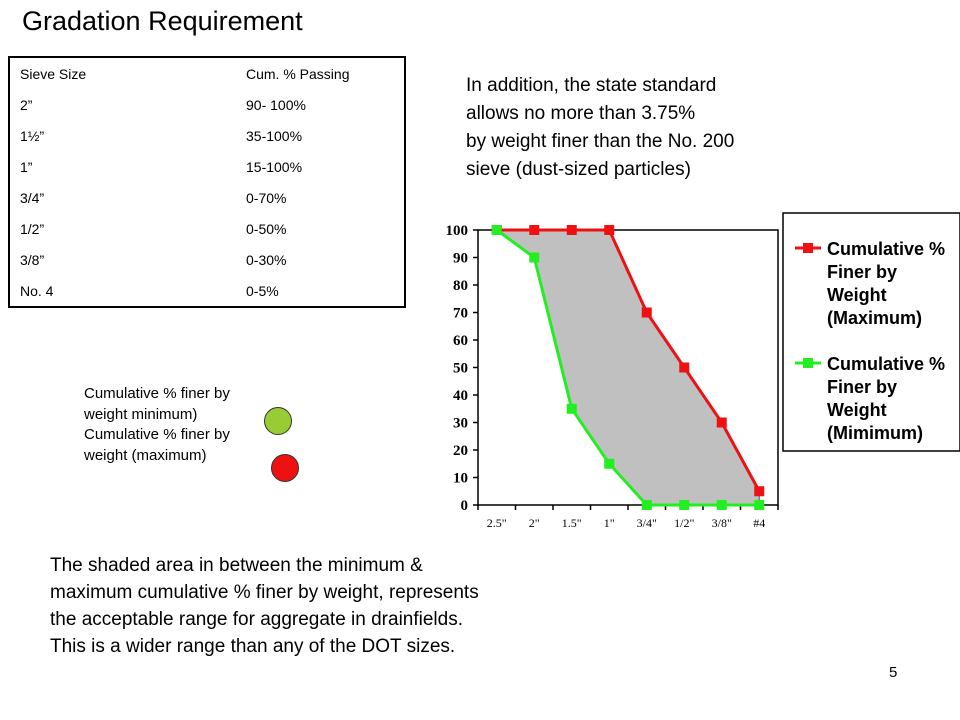 This screenshot has width=960, height=720. What do you see at coordinates (32, 228) in the screenshot?
I see `sieve-size-cell: 1/2”` at bounding box center [32, 228].